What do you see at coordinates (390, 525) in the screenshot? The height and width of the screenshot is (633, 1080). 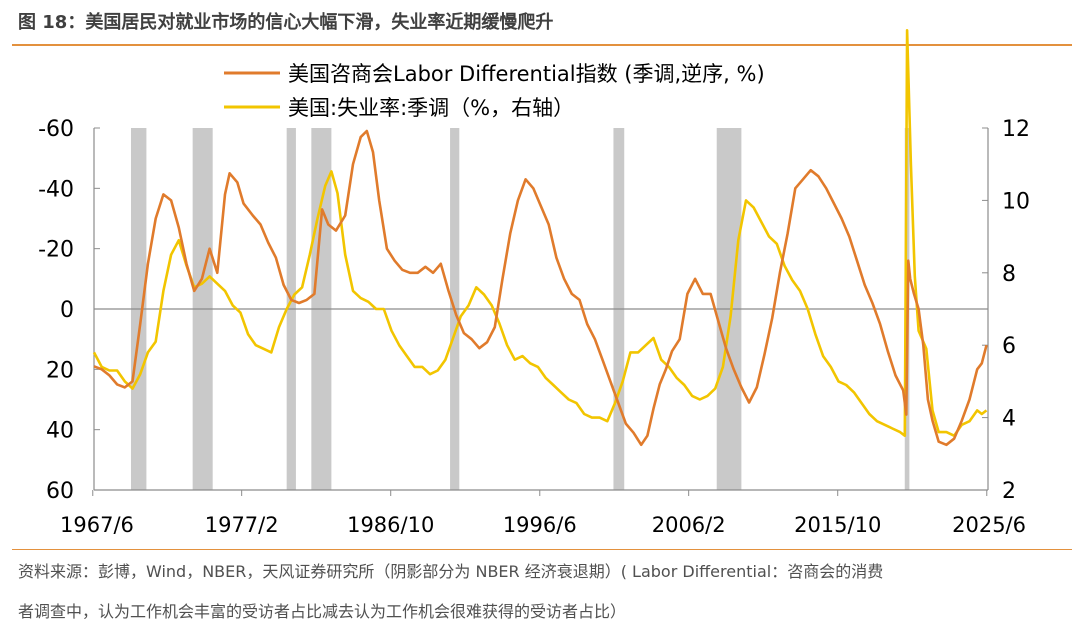 I see `x-tick-label: 1986/10` at bounding box center [390, 525].